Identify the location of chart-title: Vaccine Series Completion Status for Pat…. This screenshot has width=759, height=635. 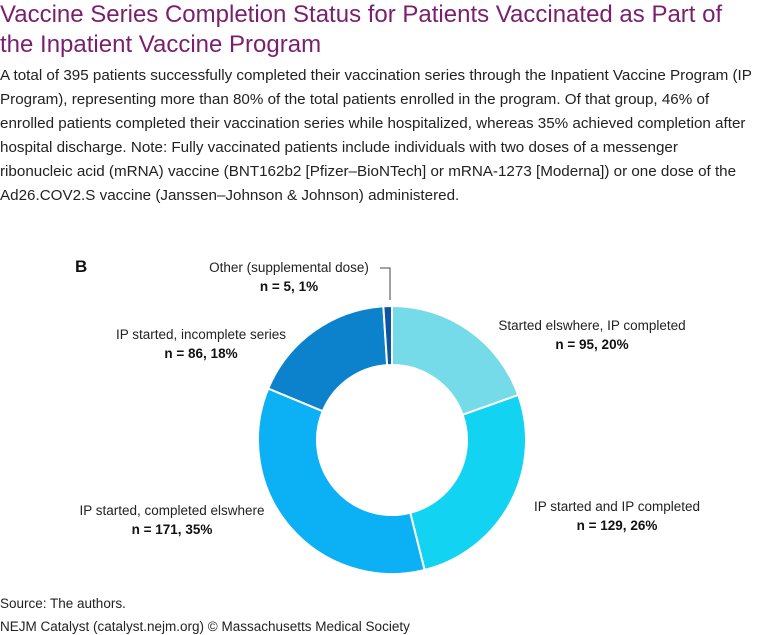
(361, 29).